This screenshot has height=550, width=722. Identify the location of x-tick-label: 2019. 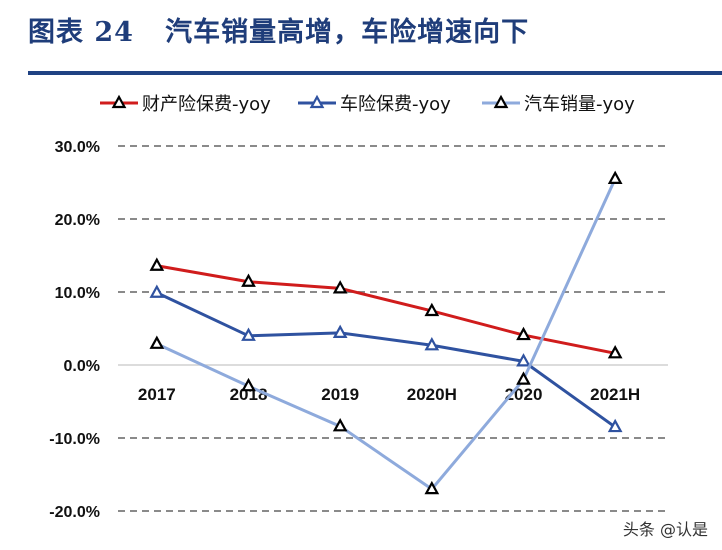
(340, 394).